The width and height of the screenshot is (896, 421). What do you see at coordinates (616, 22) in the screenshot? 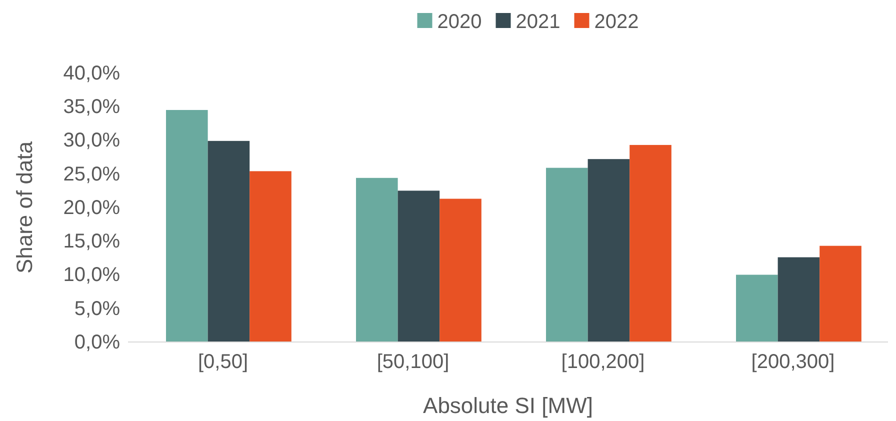
I see `legend-label: 2022` at bounding box center [616, 22].